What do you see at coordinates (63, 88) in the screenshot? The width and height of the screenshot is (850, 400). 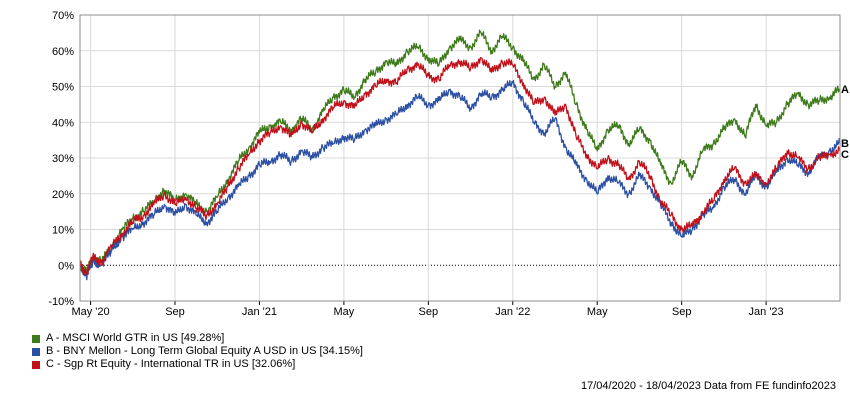 I see `y-tick-label: 50%` at bounding box center [63, 88].